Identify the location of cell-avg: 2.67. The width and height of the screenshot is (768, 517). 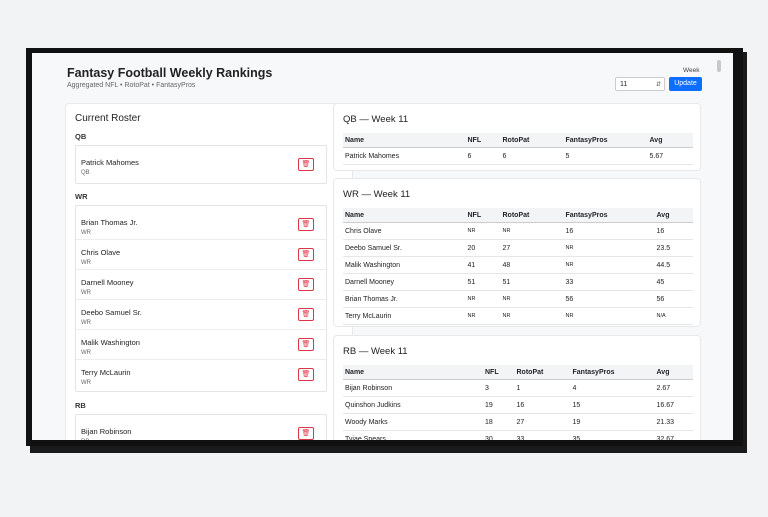
(673, 388).